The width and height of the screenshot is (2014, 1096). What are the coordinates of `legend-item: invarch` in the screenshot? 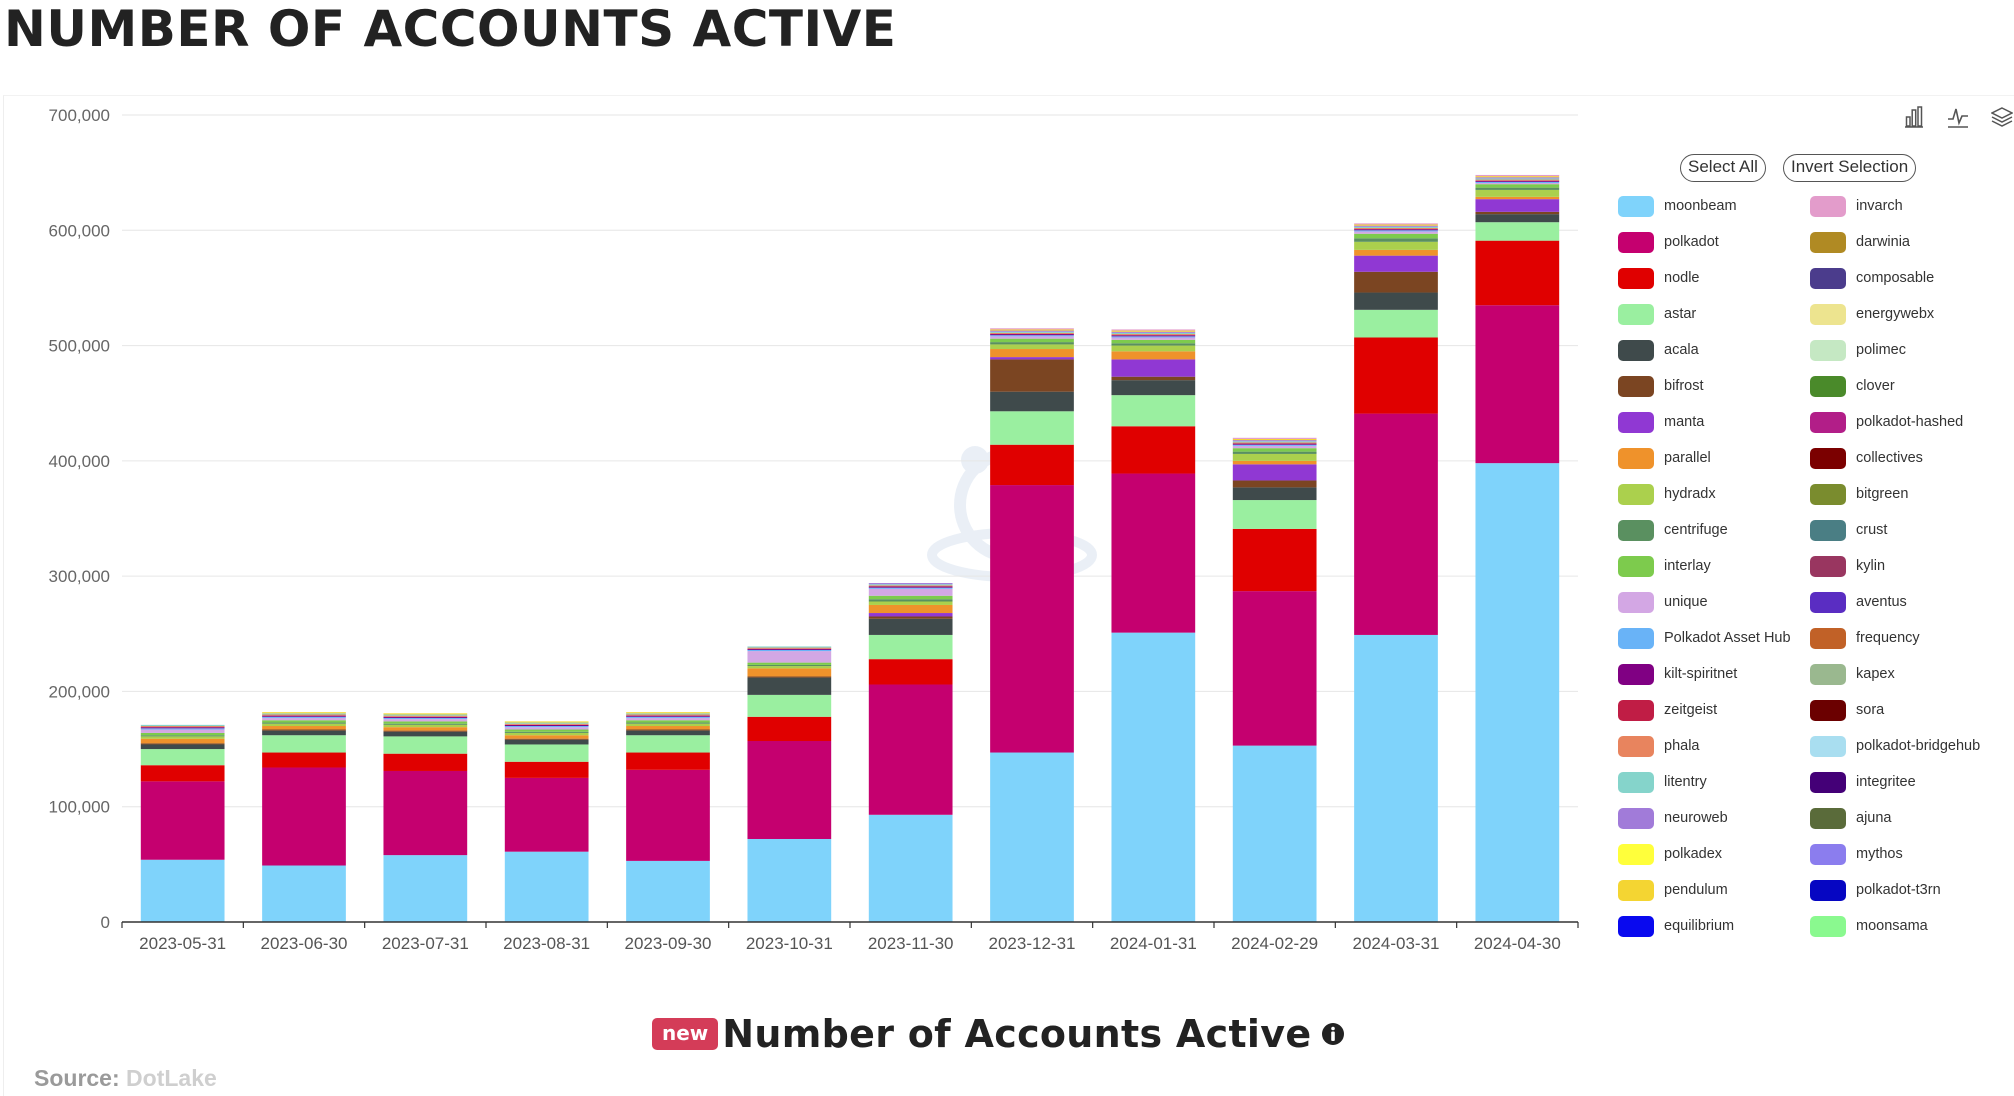 It's located at (1856, 206).